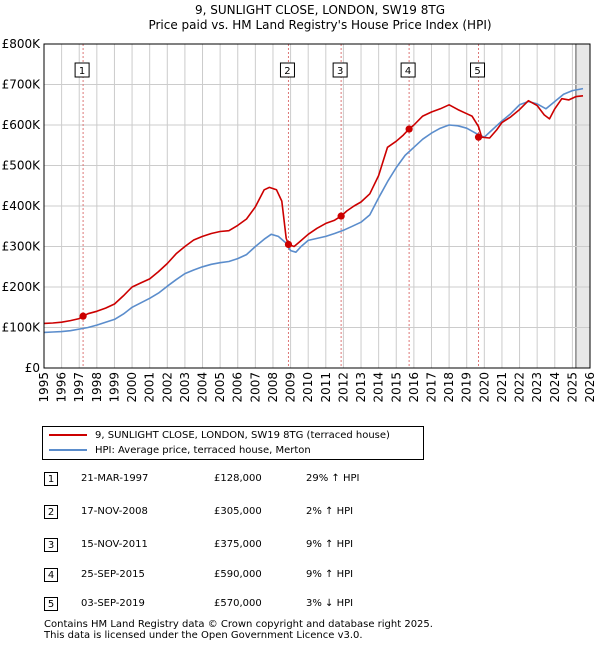 The width and height of the screenshot is (600, 650). I want to click on y-tick-label: £800K, so click(22, 44).